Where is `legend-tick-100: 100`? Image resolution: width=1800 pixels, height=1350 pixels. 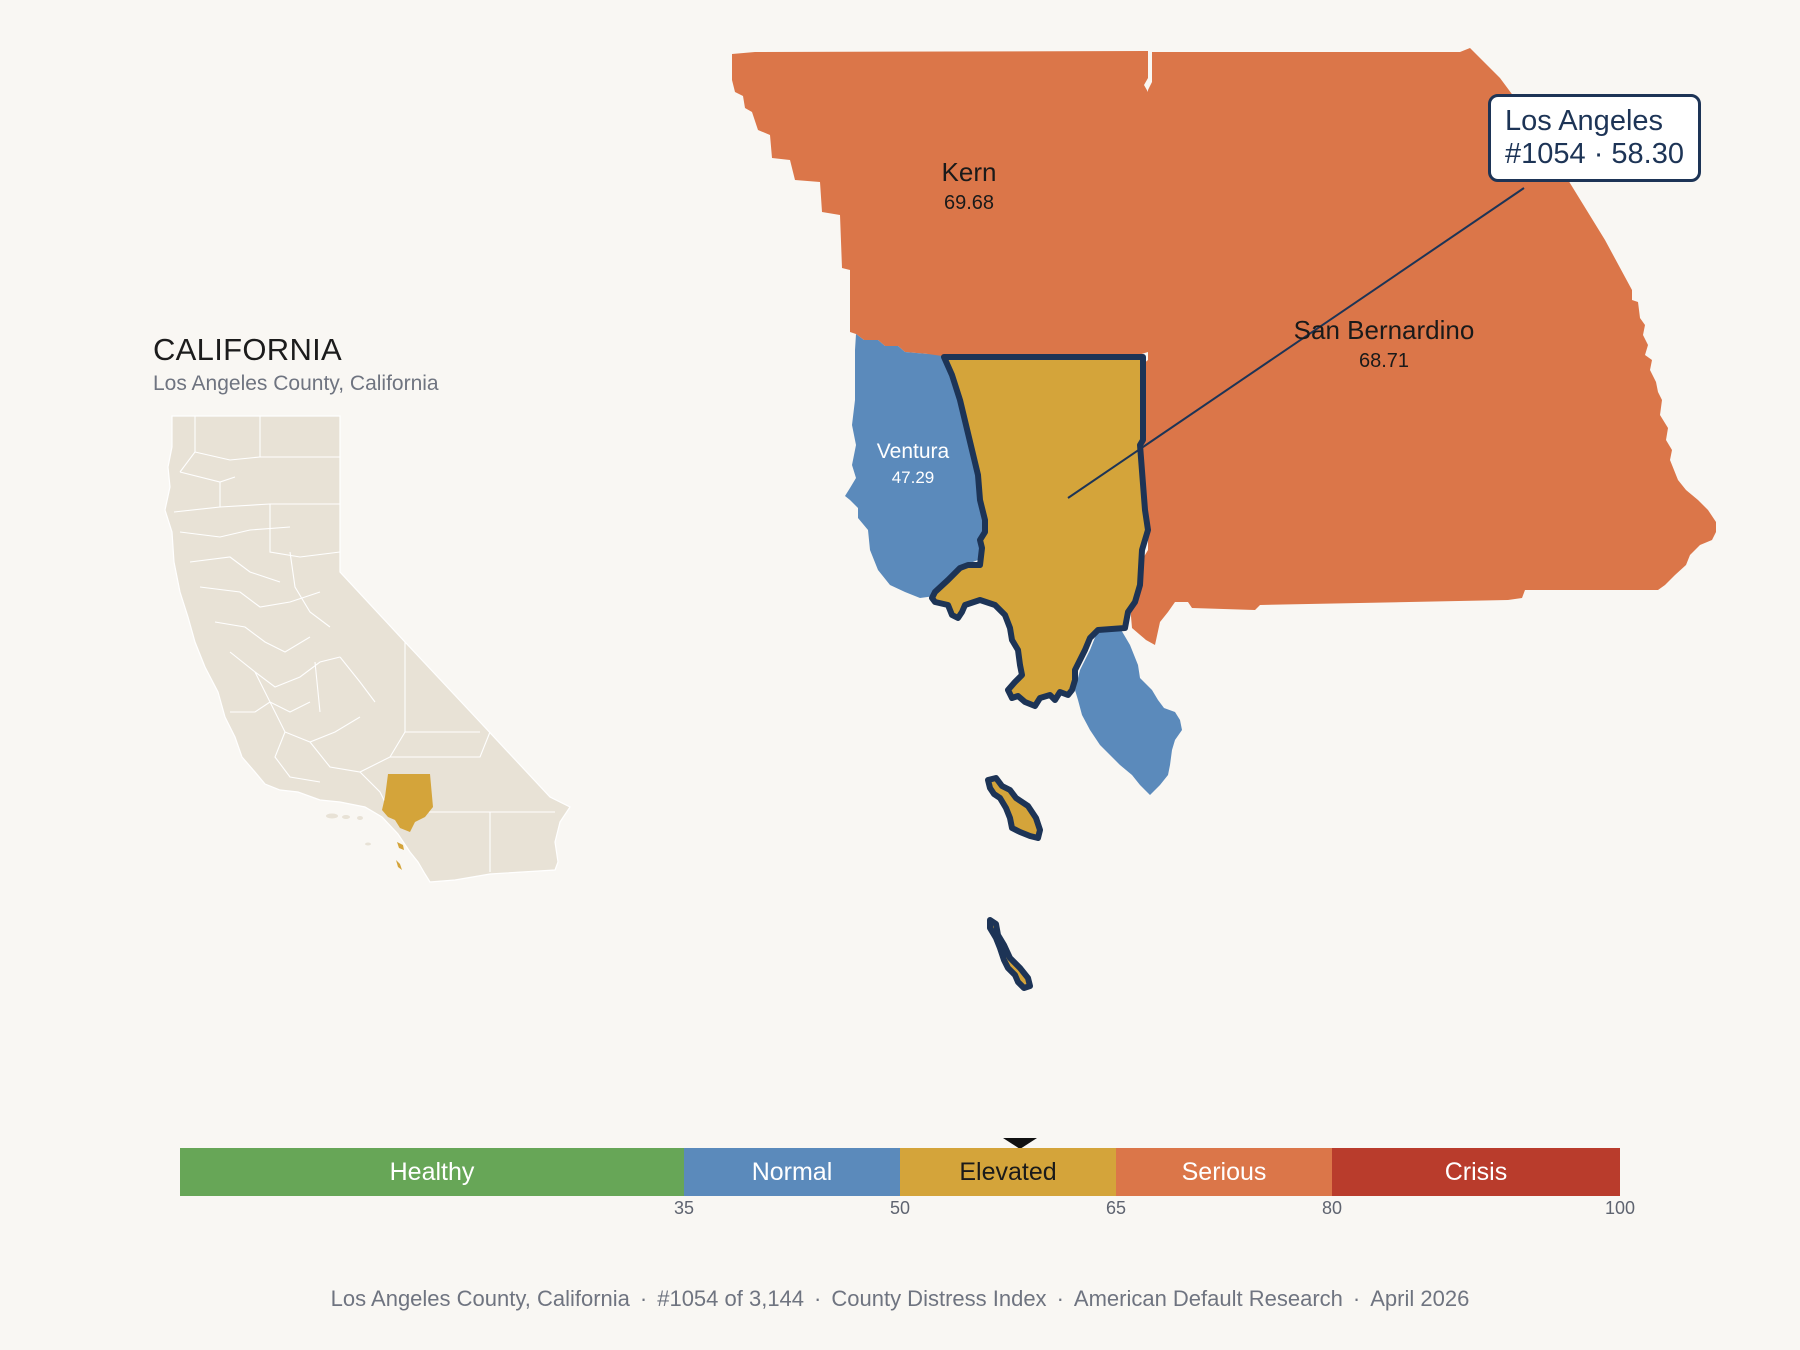 legend-tick-100: 100 is located at coordinates (1620, 1208).